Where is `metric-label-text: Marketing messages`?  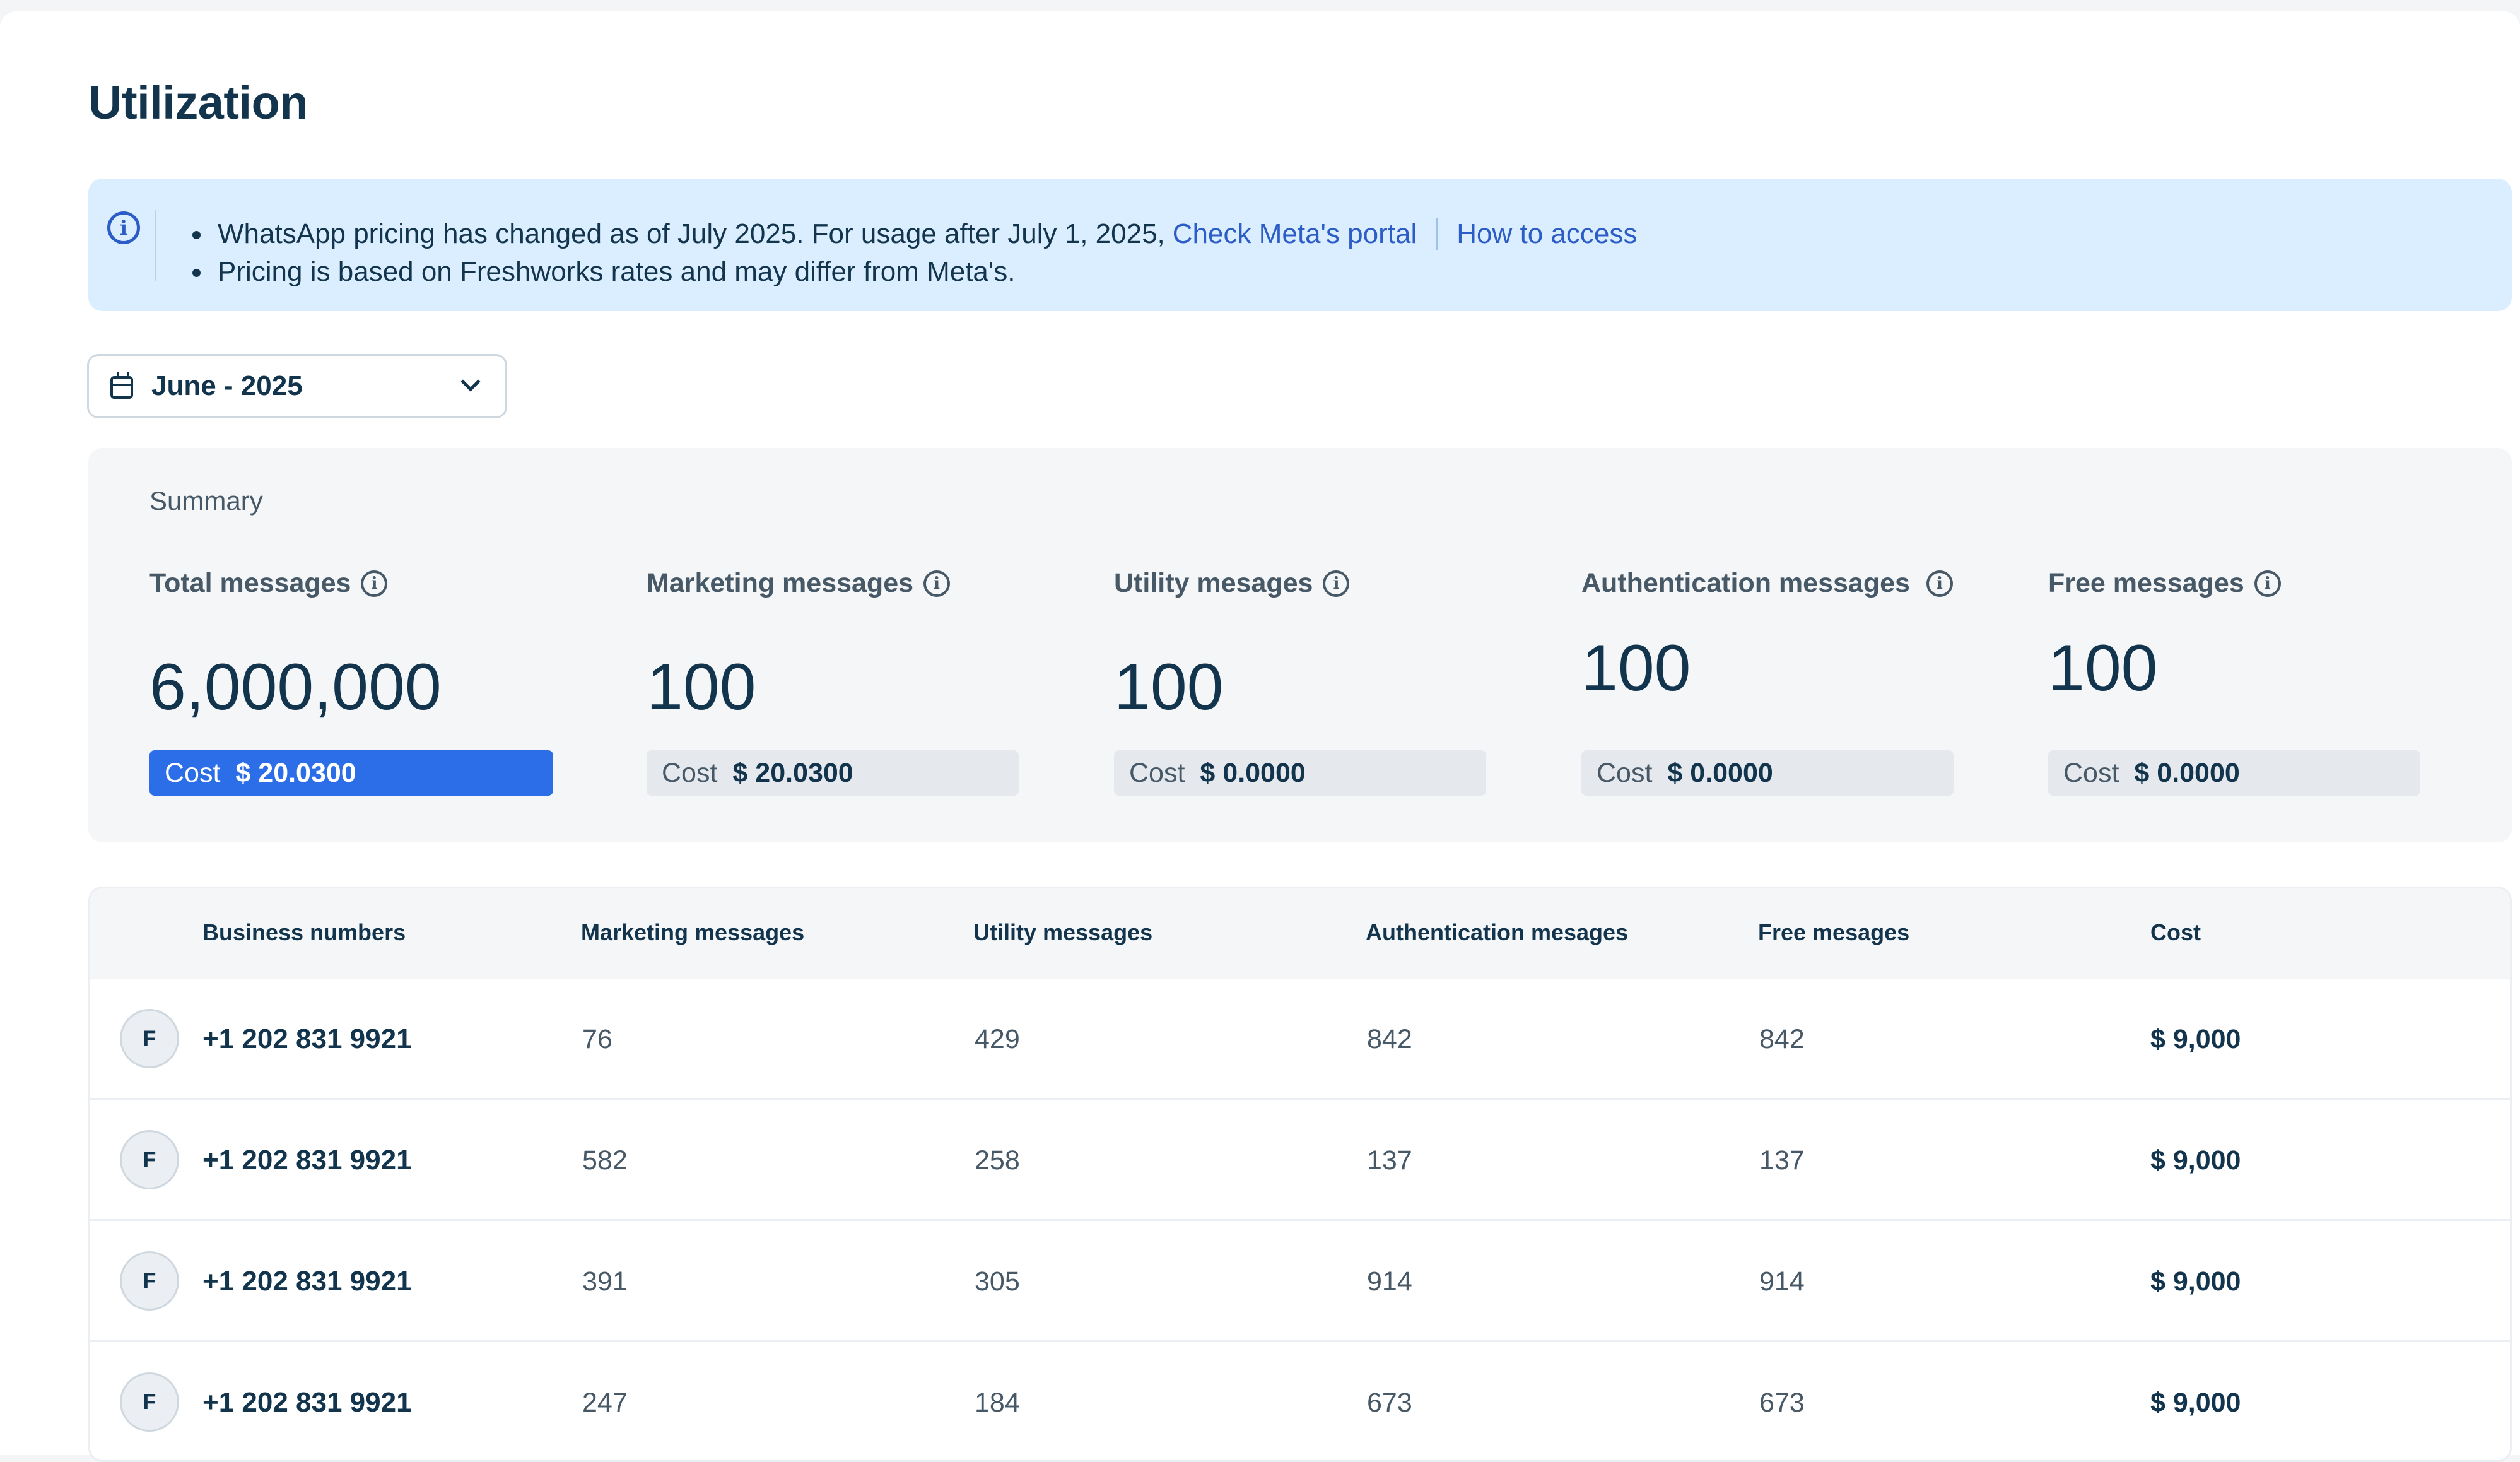 metric-label-text: Marketing messages is located at coordinates (780, 583).